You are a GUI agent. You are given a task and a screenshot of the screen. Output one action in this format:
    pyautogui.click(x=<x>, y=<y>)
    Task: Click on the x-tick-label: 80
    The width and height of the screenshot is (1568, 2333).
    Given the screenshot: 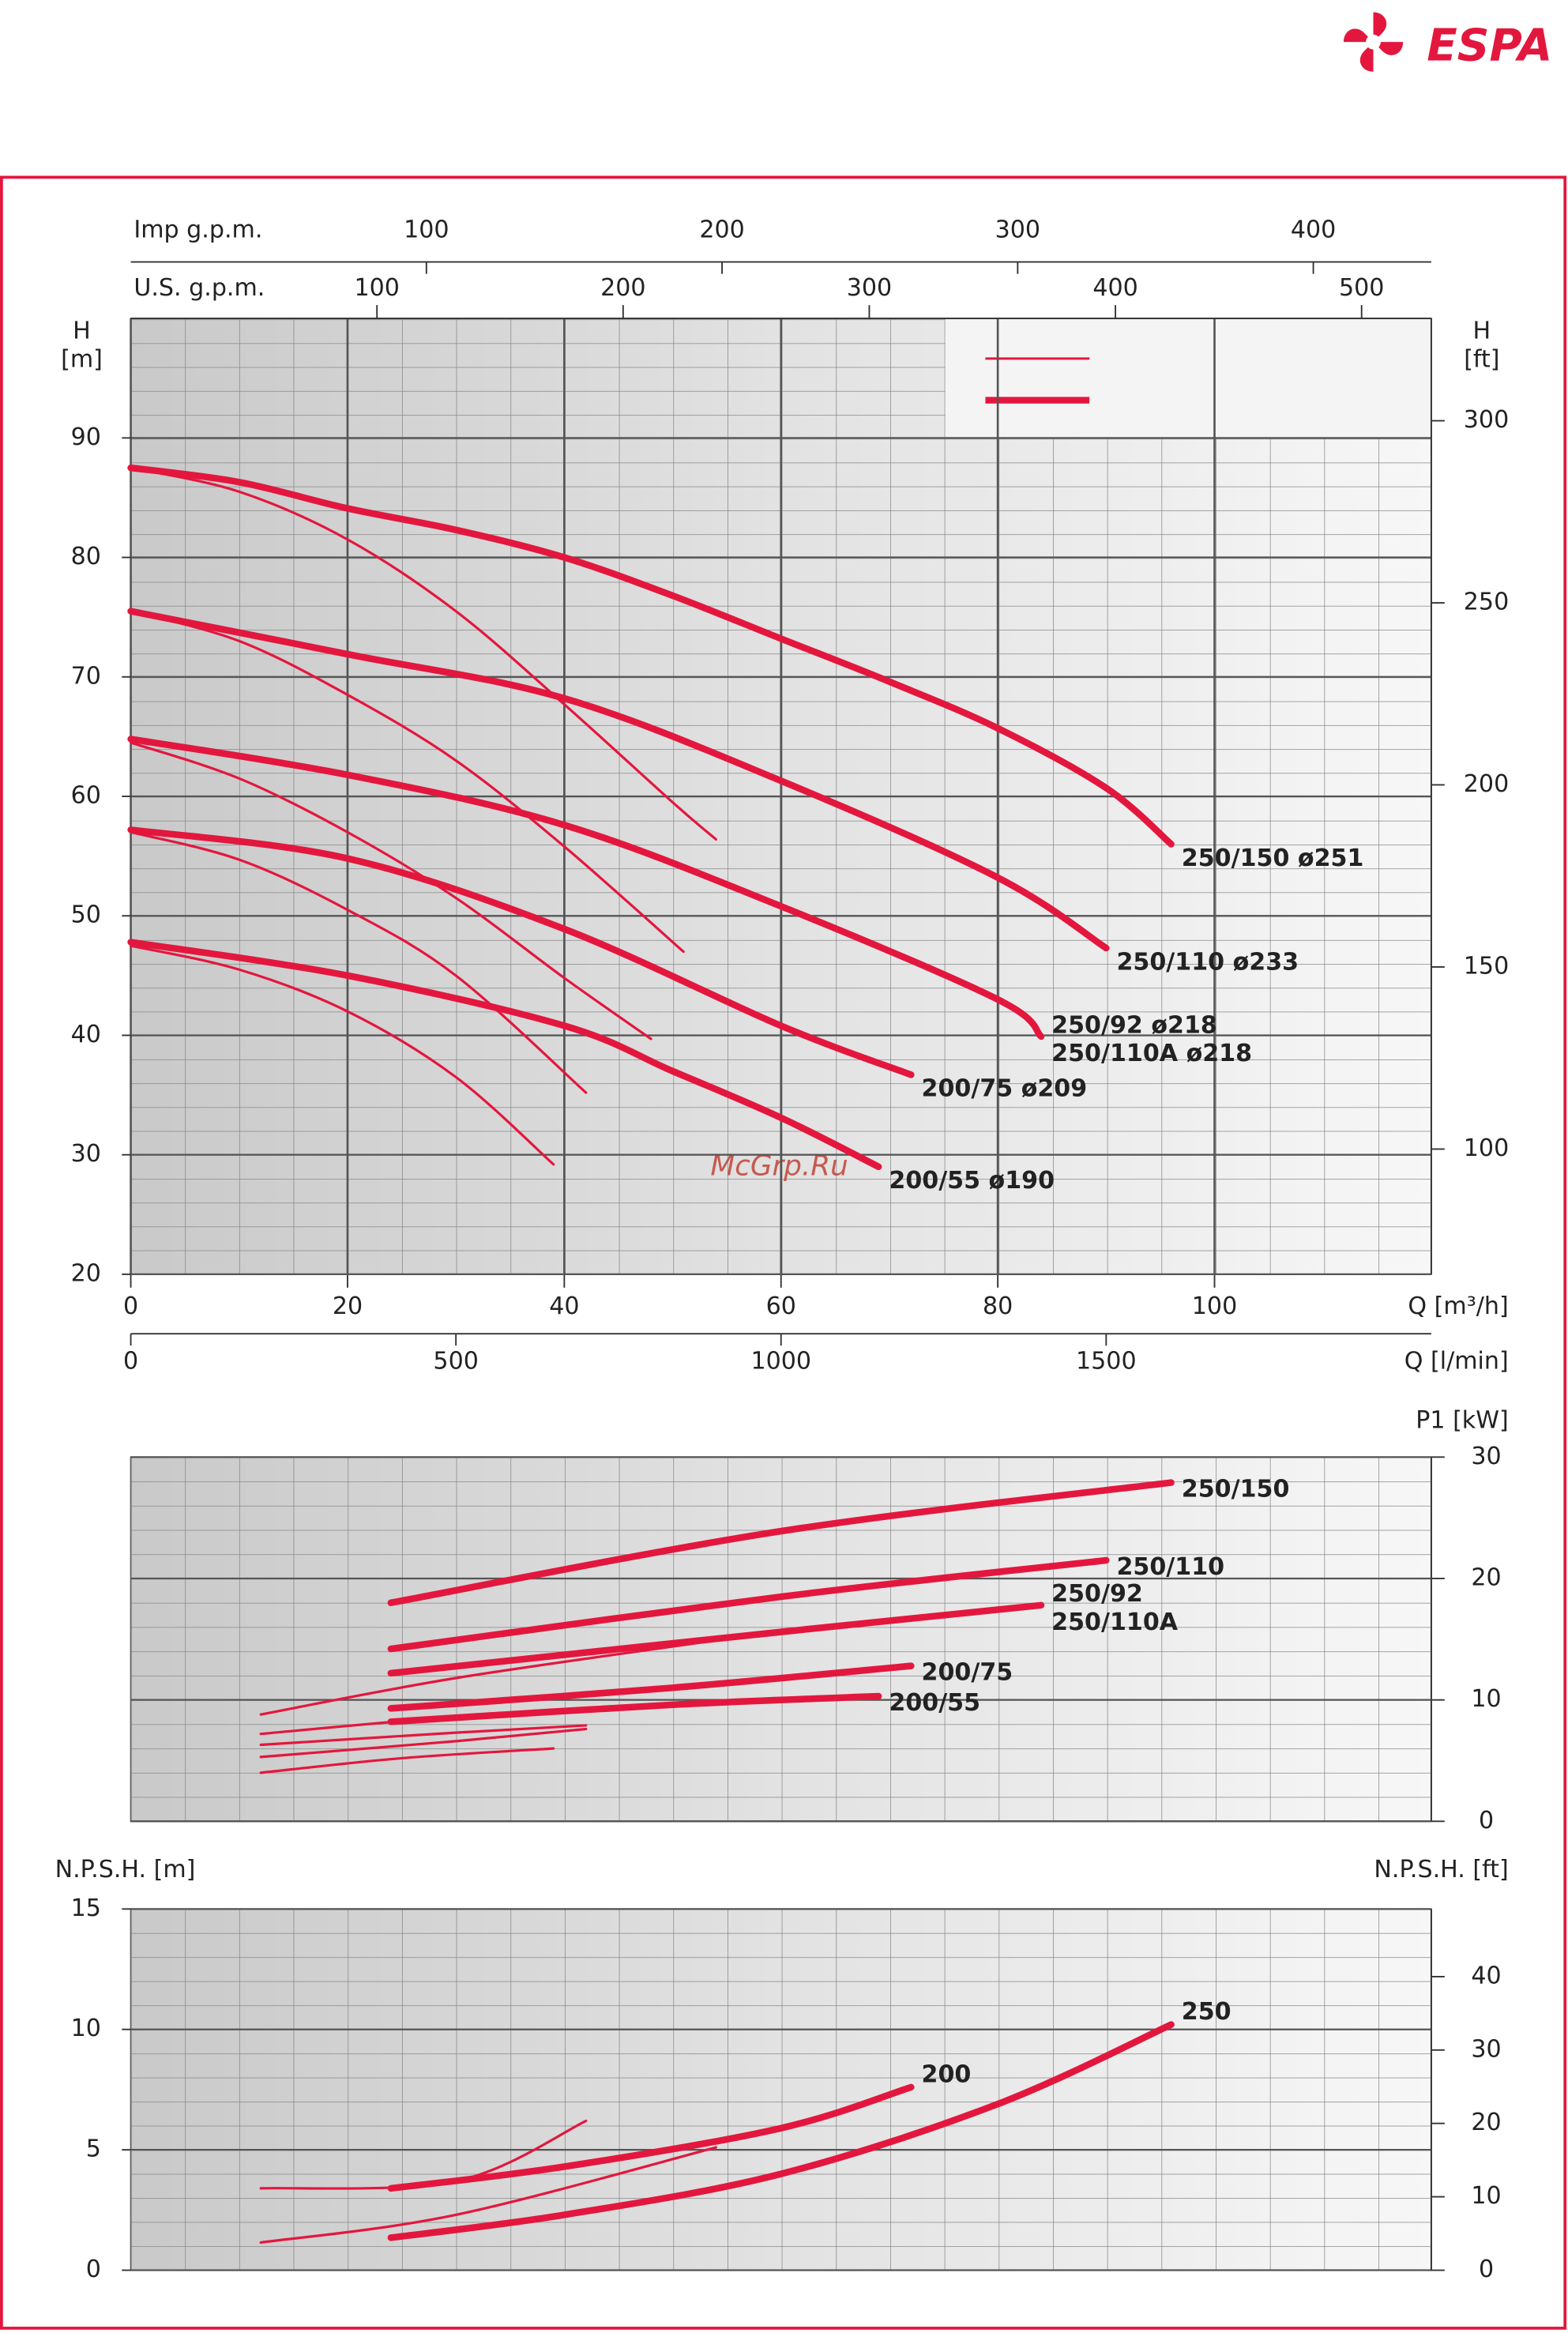 What is the action you would take?
    pyautogui.click(x=998, y=1306)
    